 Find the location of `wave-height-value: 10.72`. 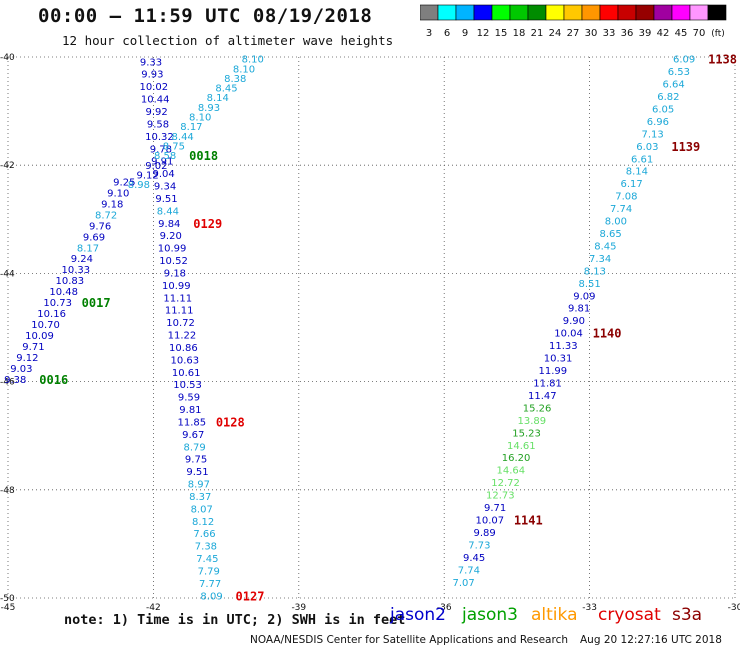

wave-height-value: 10.72 is located at coordinates (180, 323).